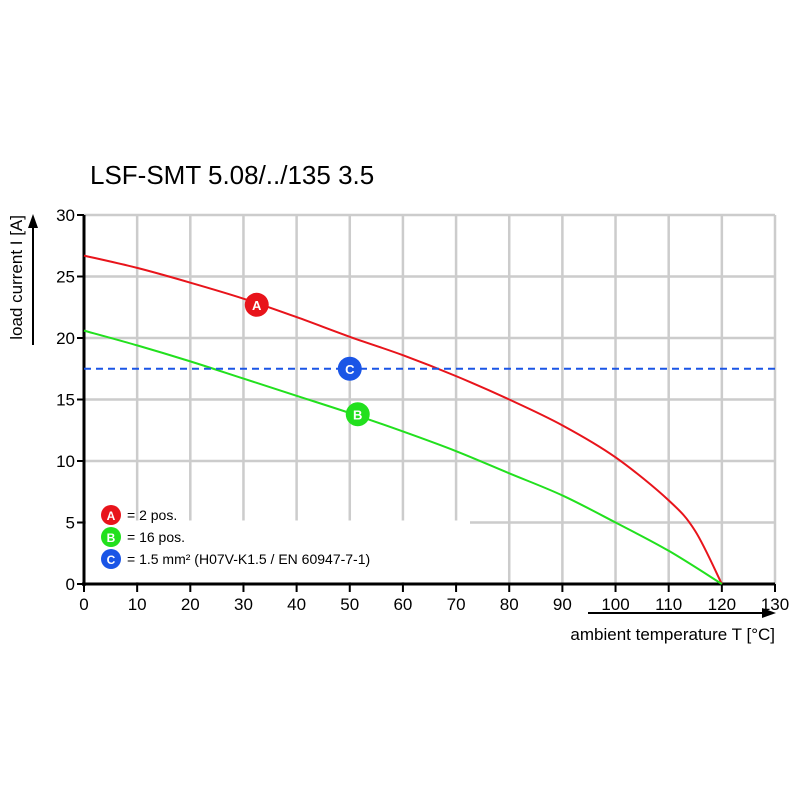  What do you see at coordinates (243, 604) in the screenshot?
I see `x-tick-label: 30` at bounding box center [243, 604].